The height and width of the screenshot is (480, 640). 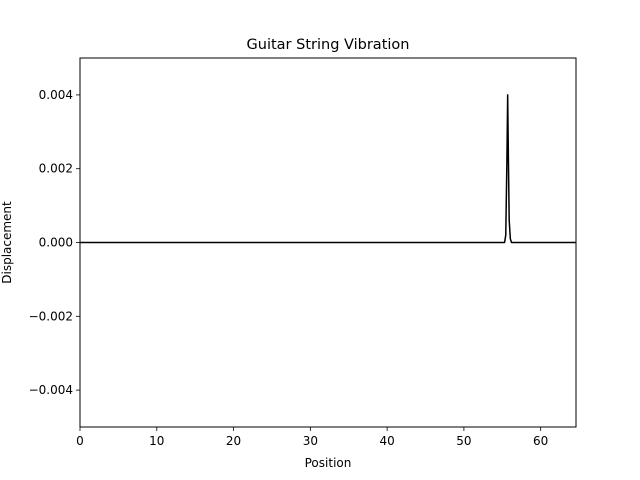 I want to click on y-tick-label: 0.004, so click(x=56, y=95).